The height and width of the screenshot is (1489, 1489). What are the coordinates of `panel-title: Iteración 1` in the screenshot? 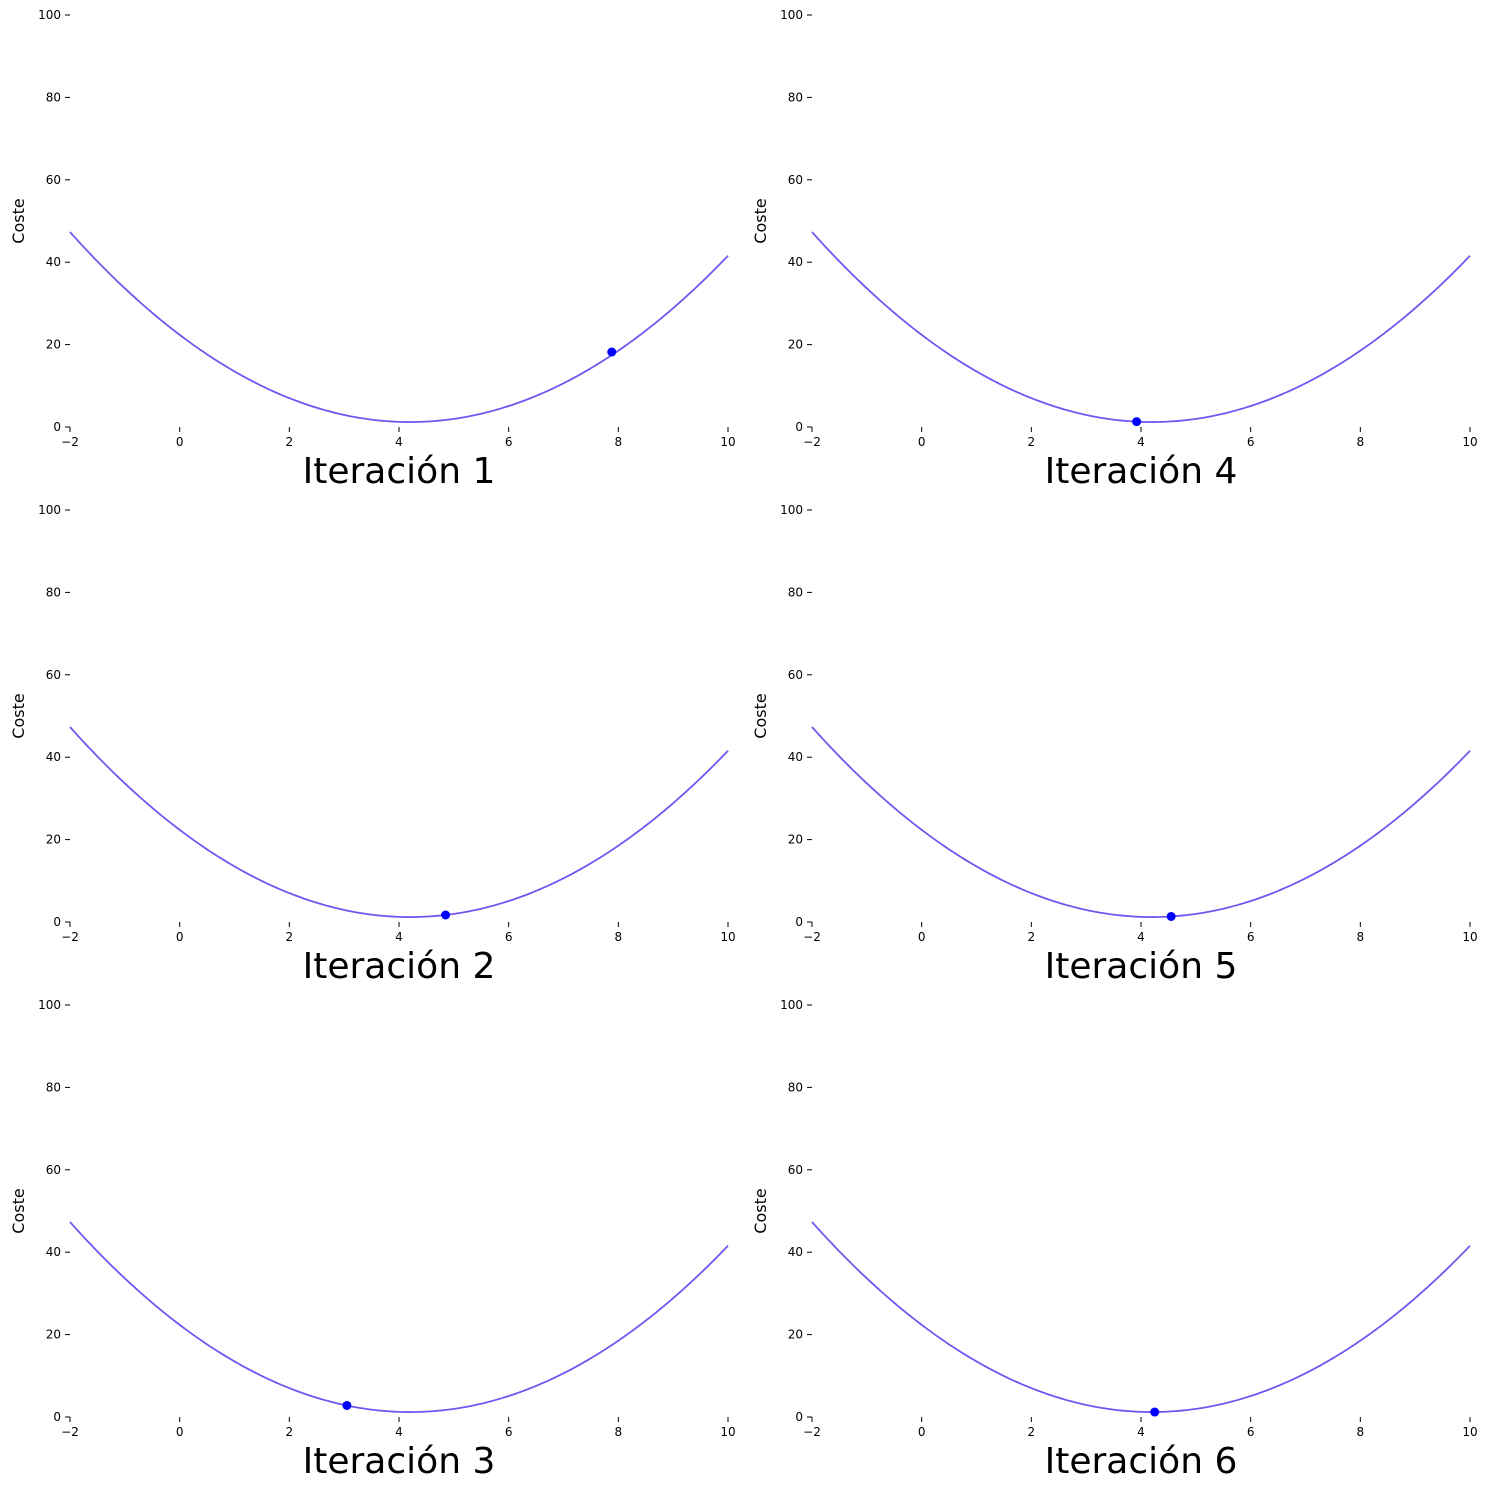 It's located at (399, 471).